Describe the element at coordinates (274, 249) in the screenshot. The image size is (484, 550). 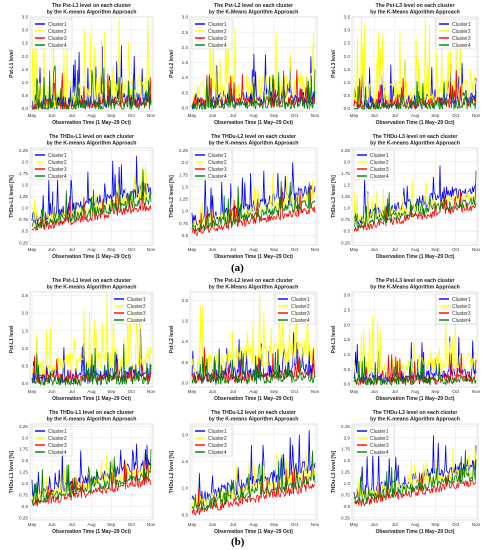
I see `a-thdu-l2-x-tick-label: Sep` at that location.